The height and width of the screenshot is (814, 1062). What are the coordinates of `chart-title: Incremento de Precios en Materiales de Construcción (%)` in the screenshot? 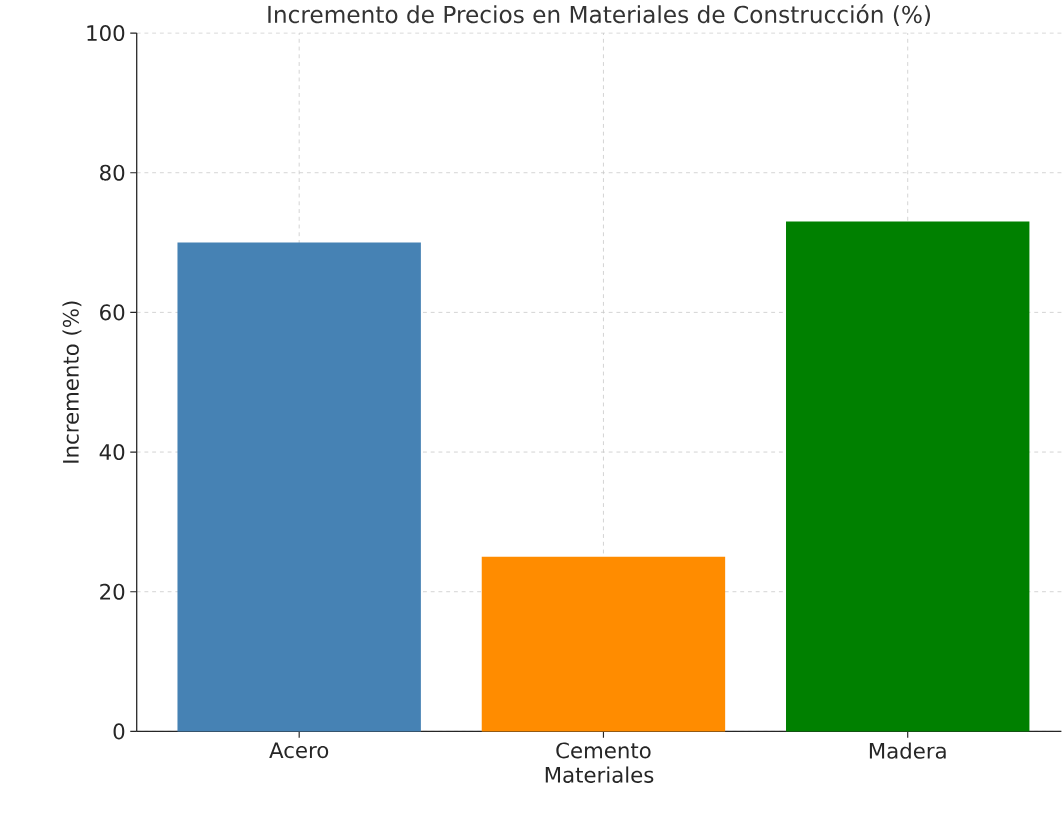 It's located at (599, 15).